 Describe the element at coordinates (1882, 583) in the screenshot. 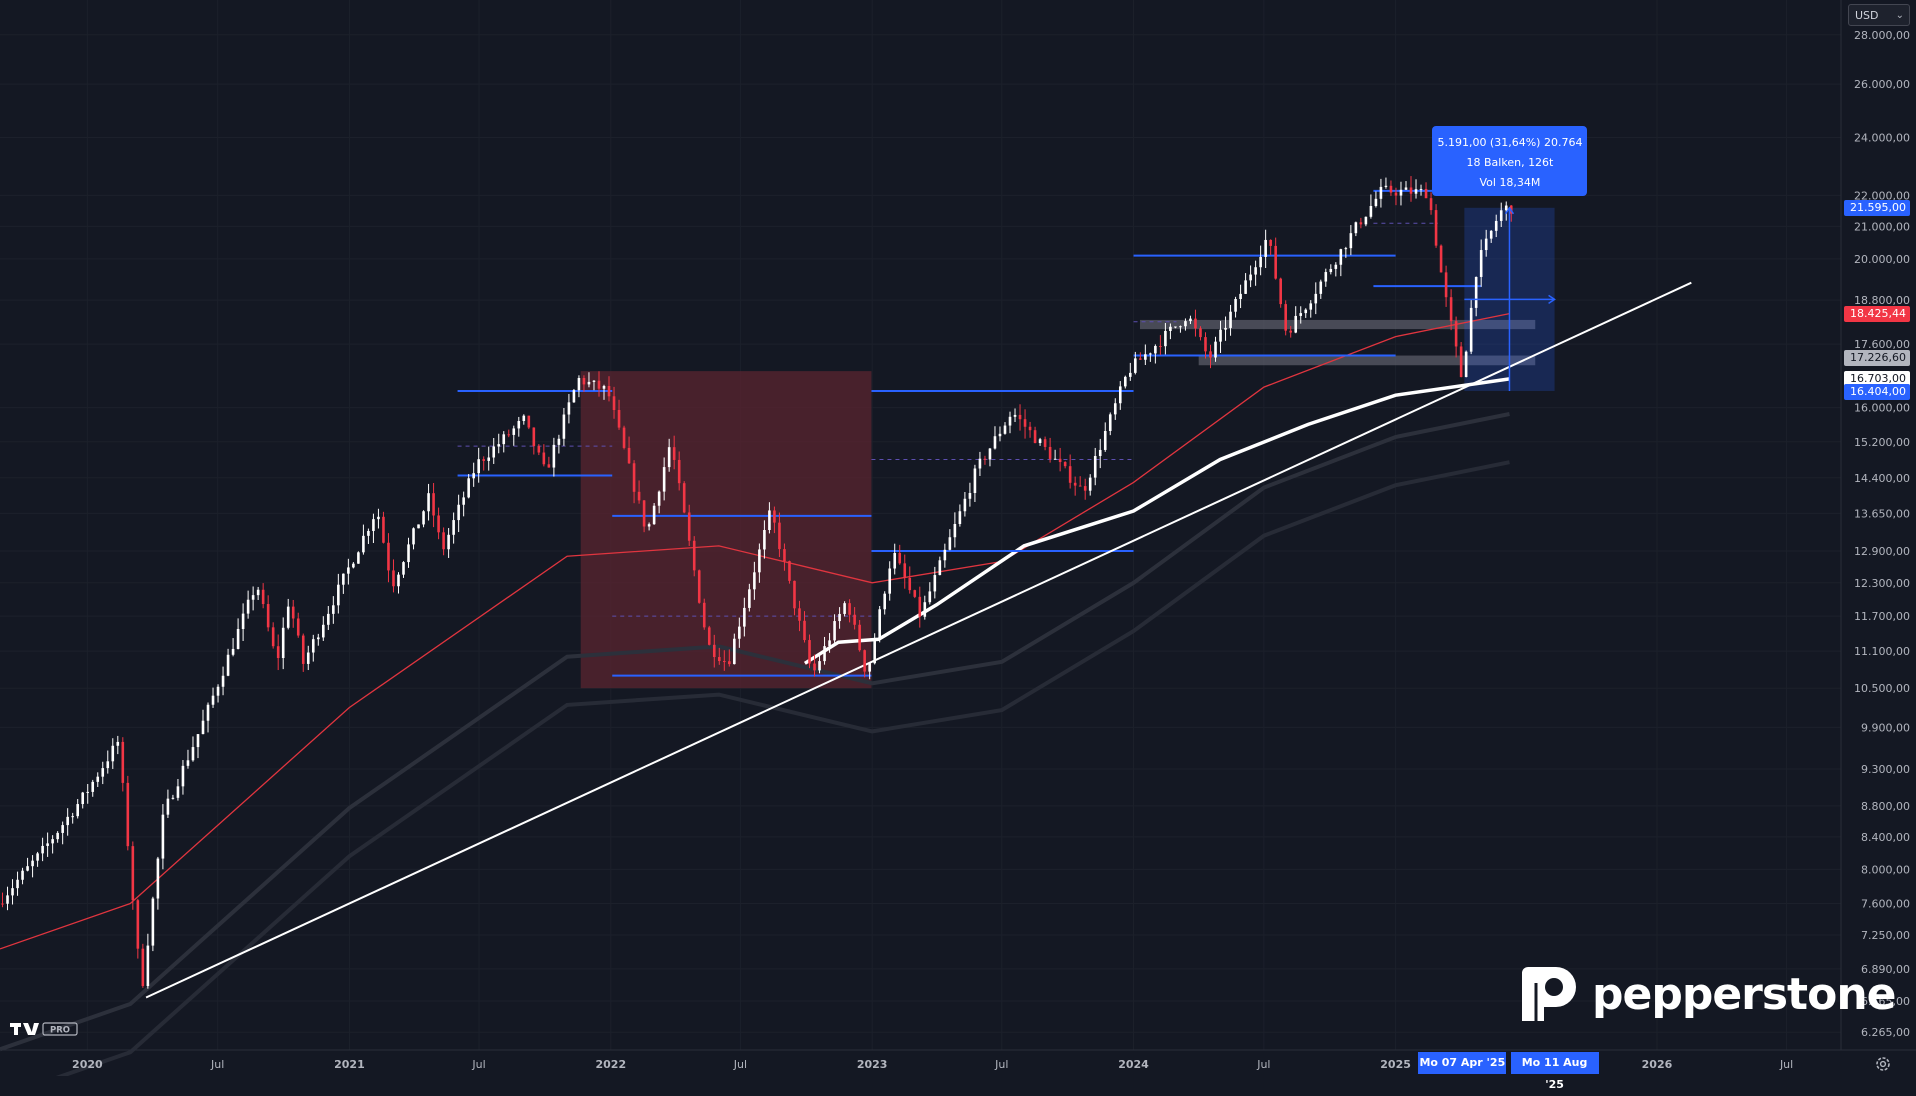

I see `price-axis-label: 12.300,00` at that location.